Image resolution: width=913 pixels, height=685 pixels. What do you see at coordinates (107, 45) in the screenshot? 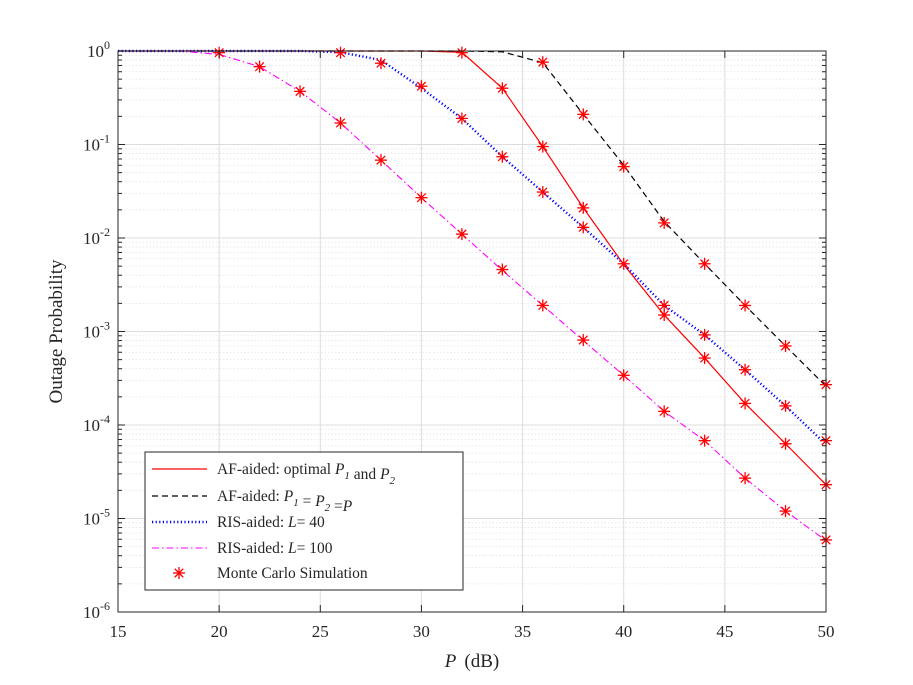
I see `y-tick-exponent: 0` at bounding box center [107, 45].